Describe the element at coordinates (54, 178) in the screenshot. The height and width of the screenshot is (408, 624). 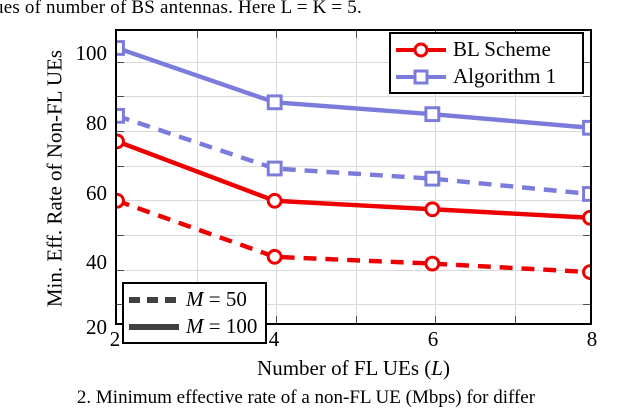
I see `y-axis-title: Min. Eff. Rate of Non-FL UEs` at that location.